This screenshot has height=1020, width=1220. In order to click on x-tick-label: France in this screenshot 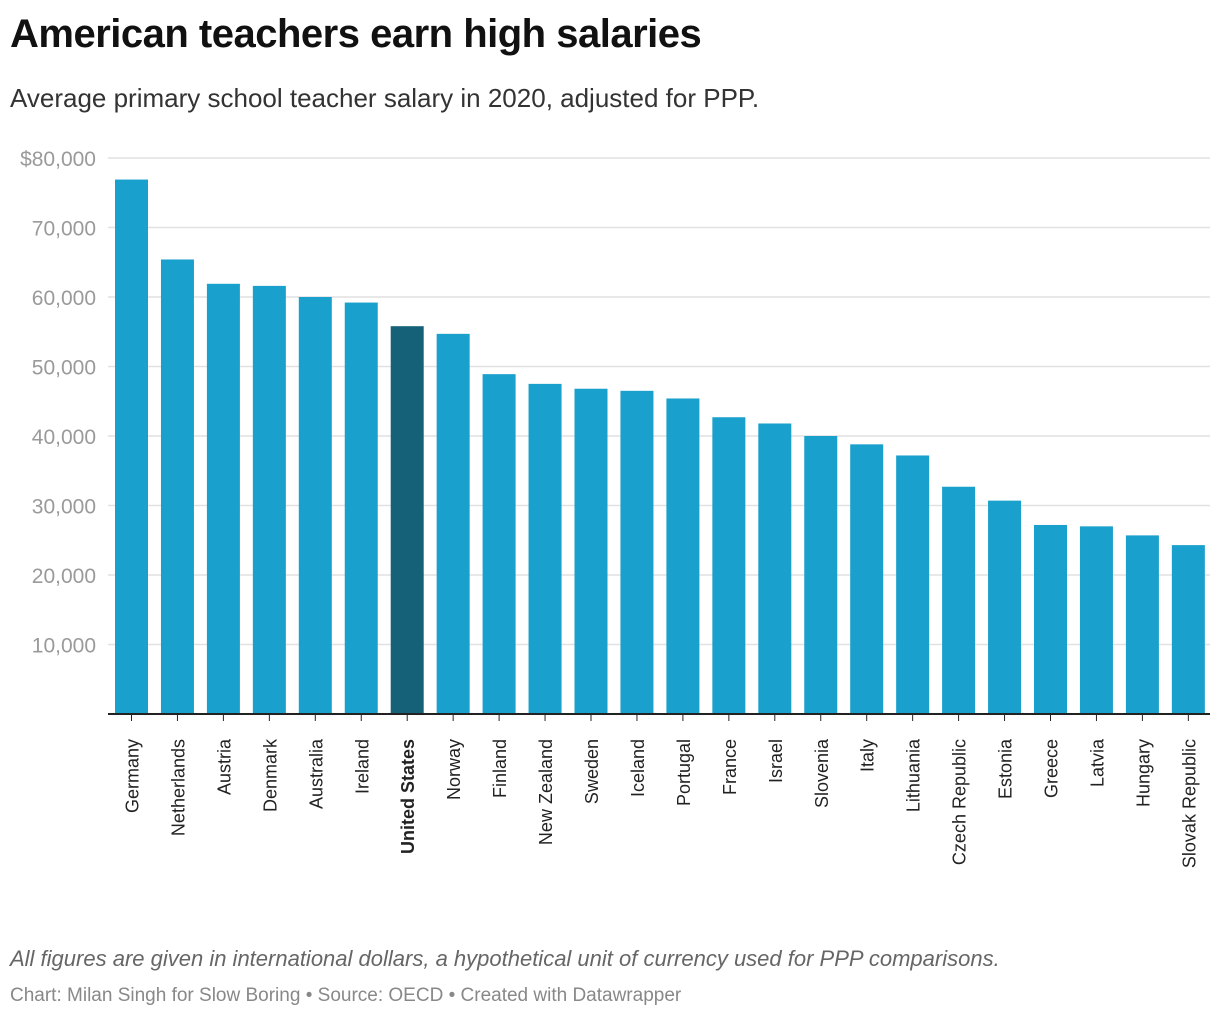, I will do `click(730, 767)`.